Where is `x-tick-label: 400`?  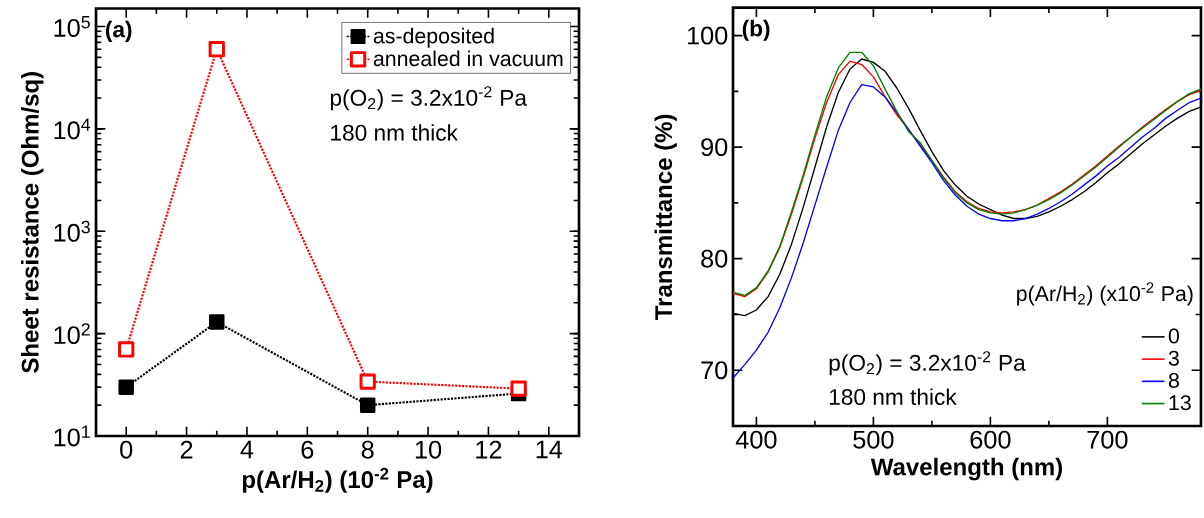
x-tick-label: 400 is located at coordinates (756, 439).